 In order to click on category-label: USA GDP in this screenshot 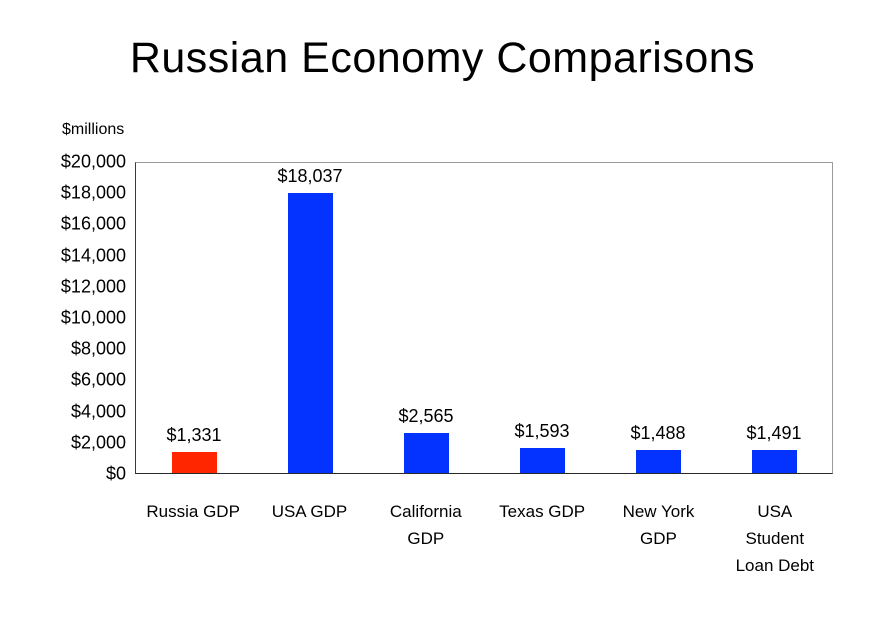, I will do `click(309, 511)`.